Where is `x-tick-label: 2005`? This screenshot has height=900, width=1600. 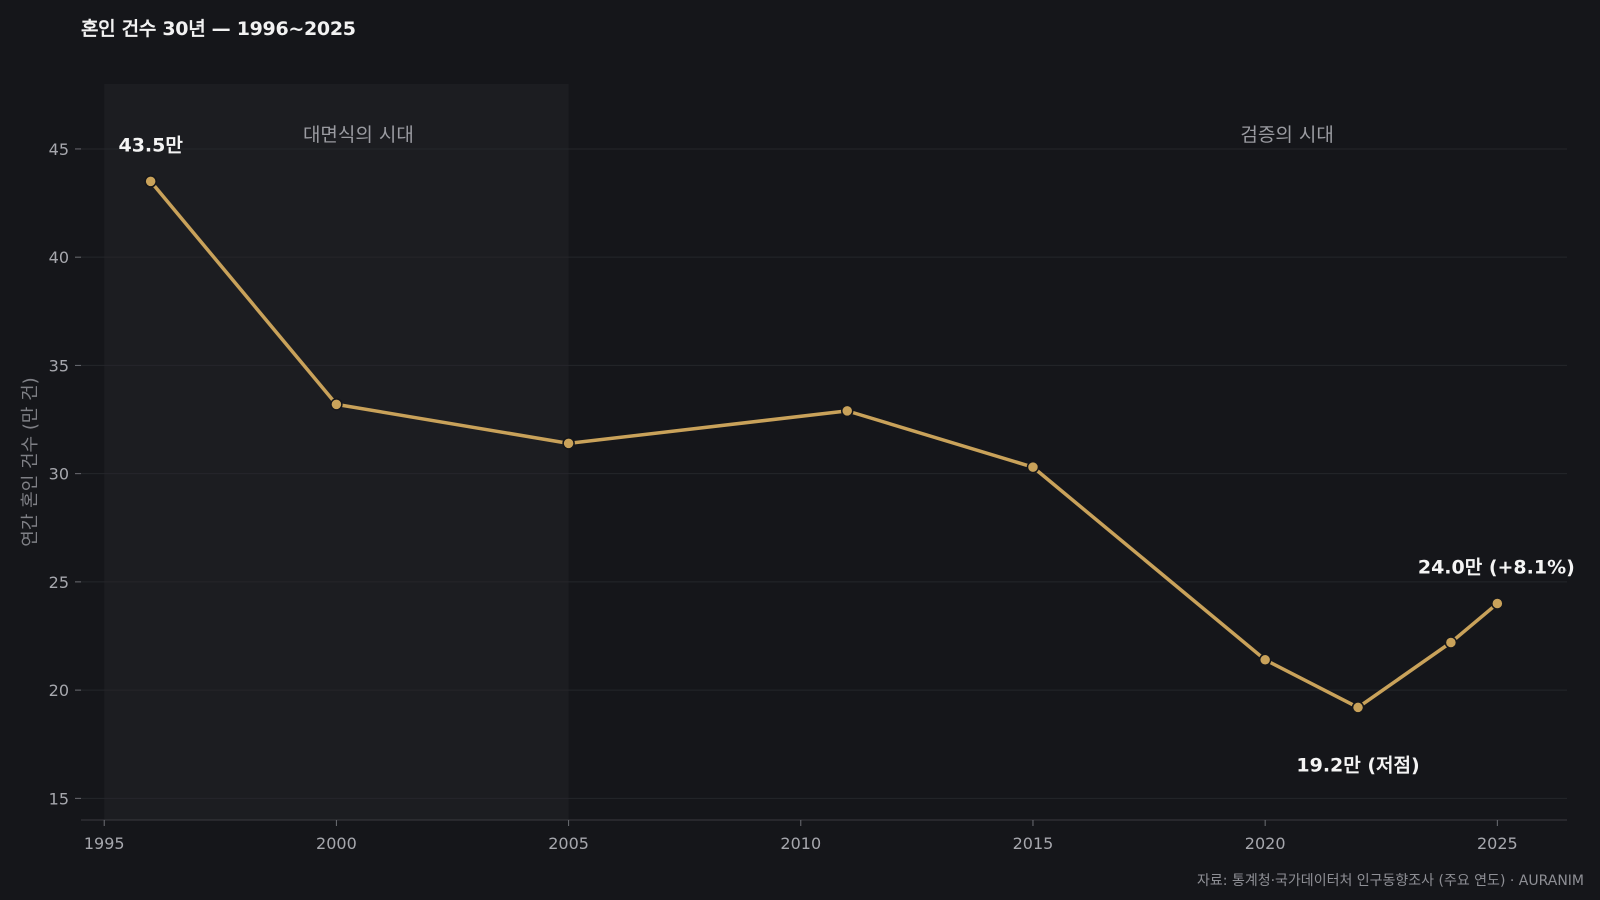
x-tick-label: 2005 is located at coordinates (568, 843).